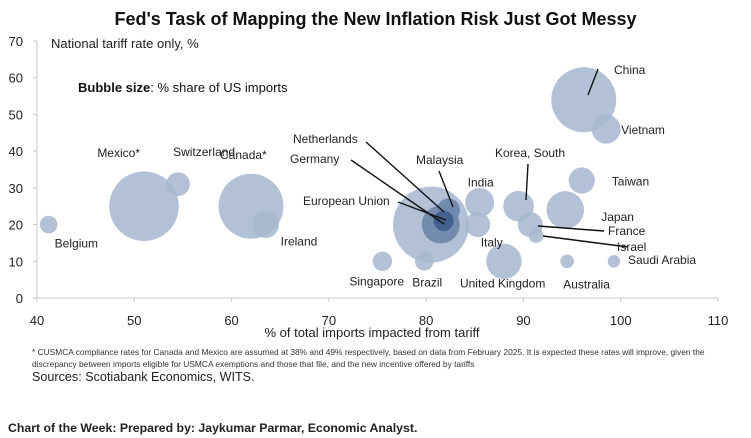 The width and height of the screenshot is (751, 438). What do you see at coordinates (243, 155) in the screenshot?
I see `label-canada: Canada*` at bounding box center [243, 155].